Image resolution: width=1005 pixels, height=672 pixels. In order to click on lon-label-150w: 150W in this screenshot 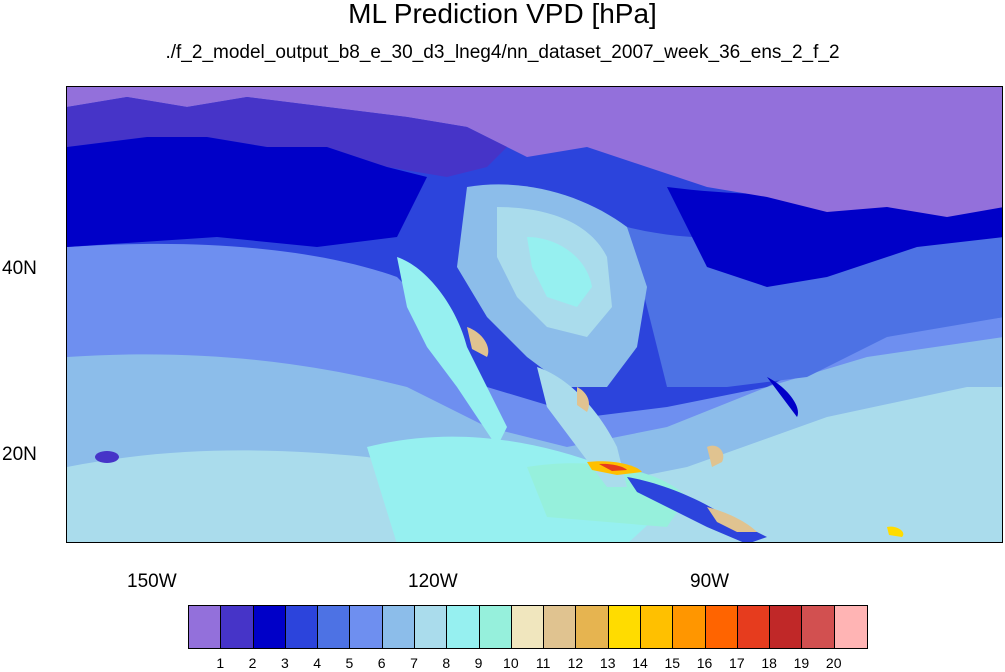, I will do `click(152, 581)`.